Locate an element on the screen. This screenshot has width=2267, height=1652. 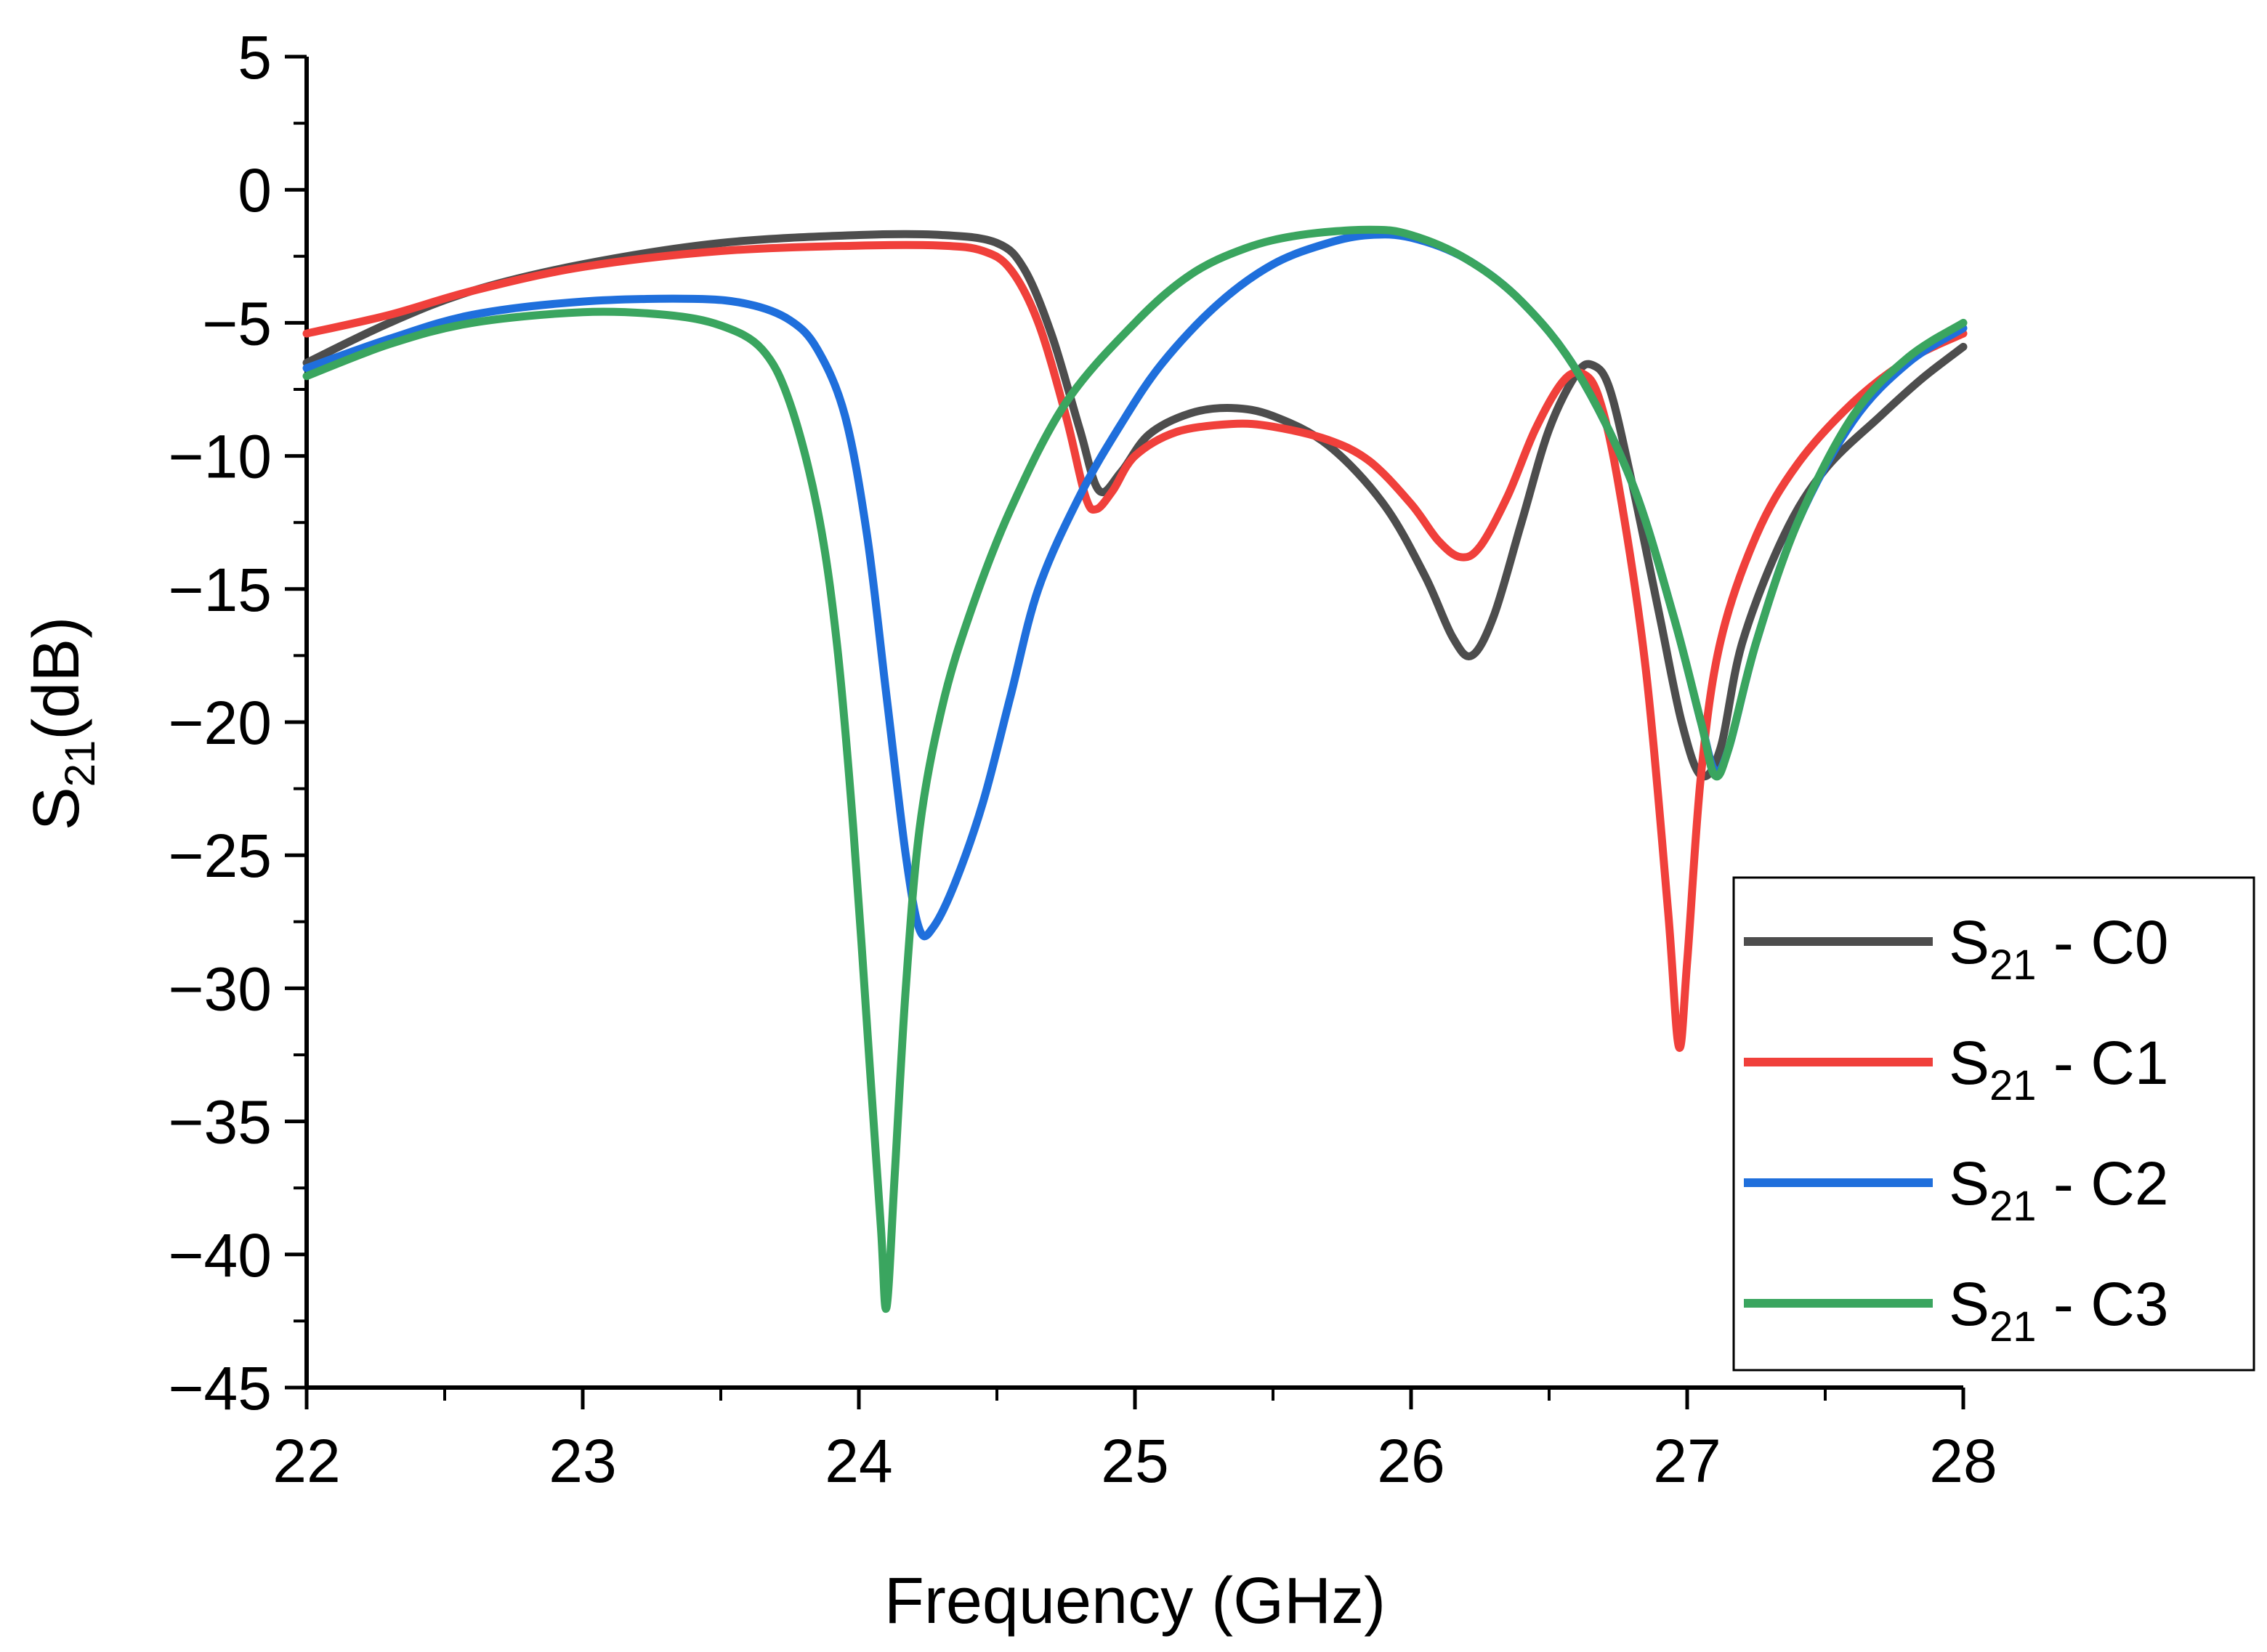
y-tick-label: −45 is located at coordinates (220, 1388).